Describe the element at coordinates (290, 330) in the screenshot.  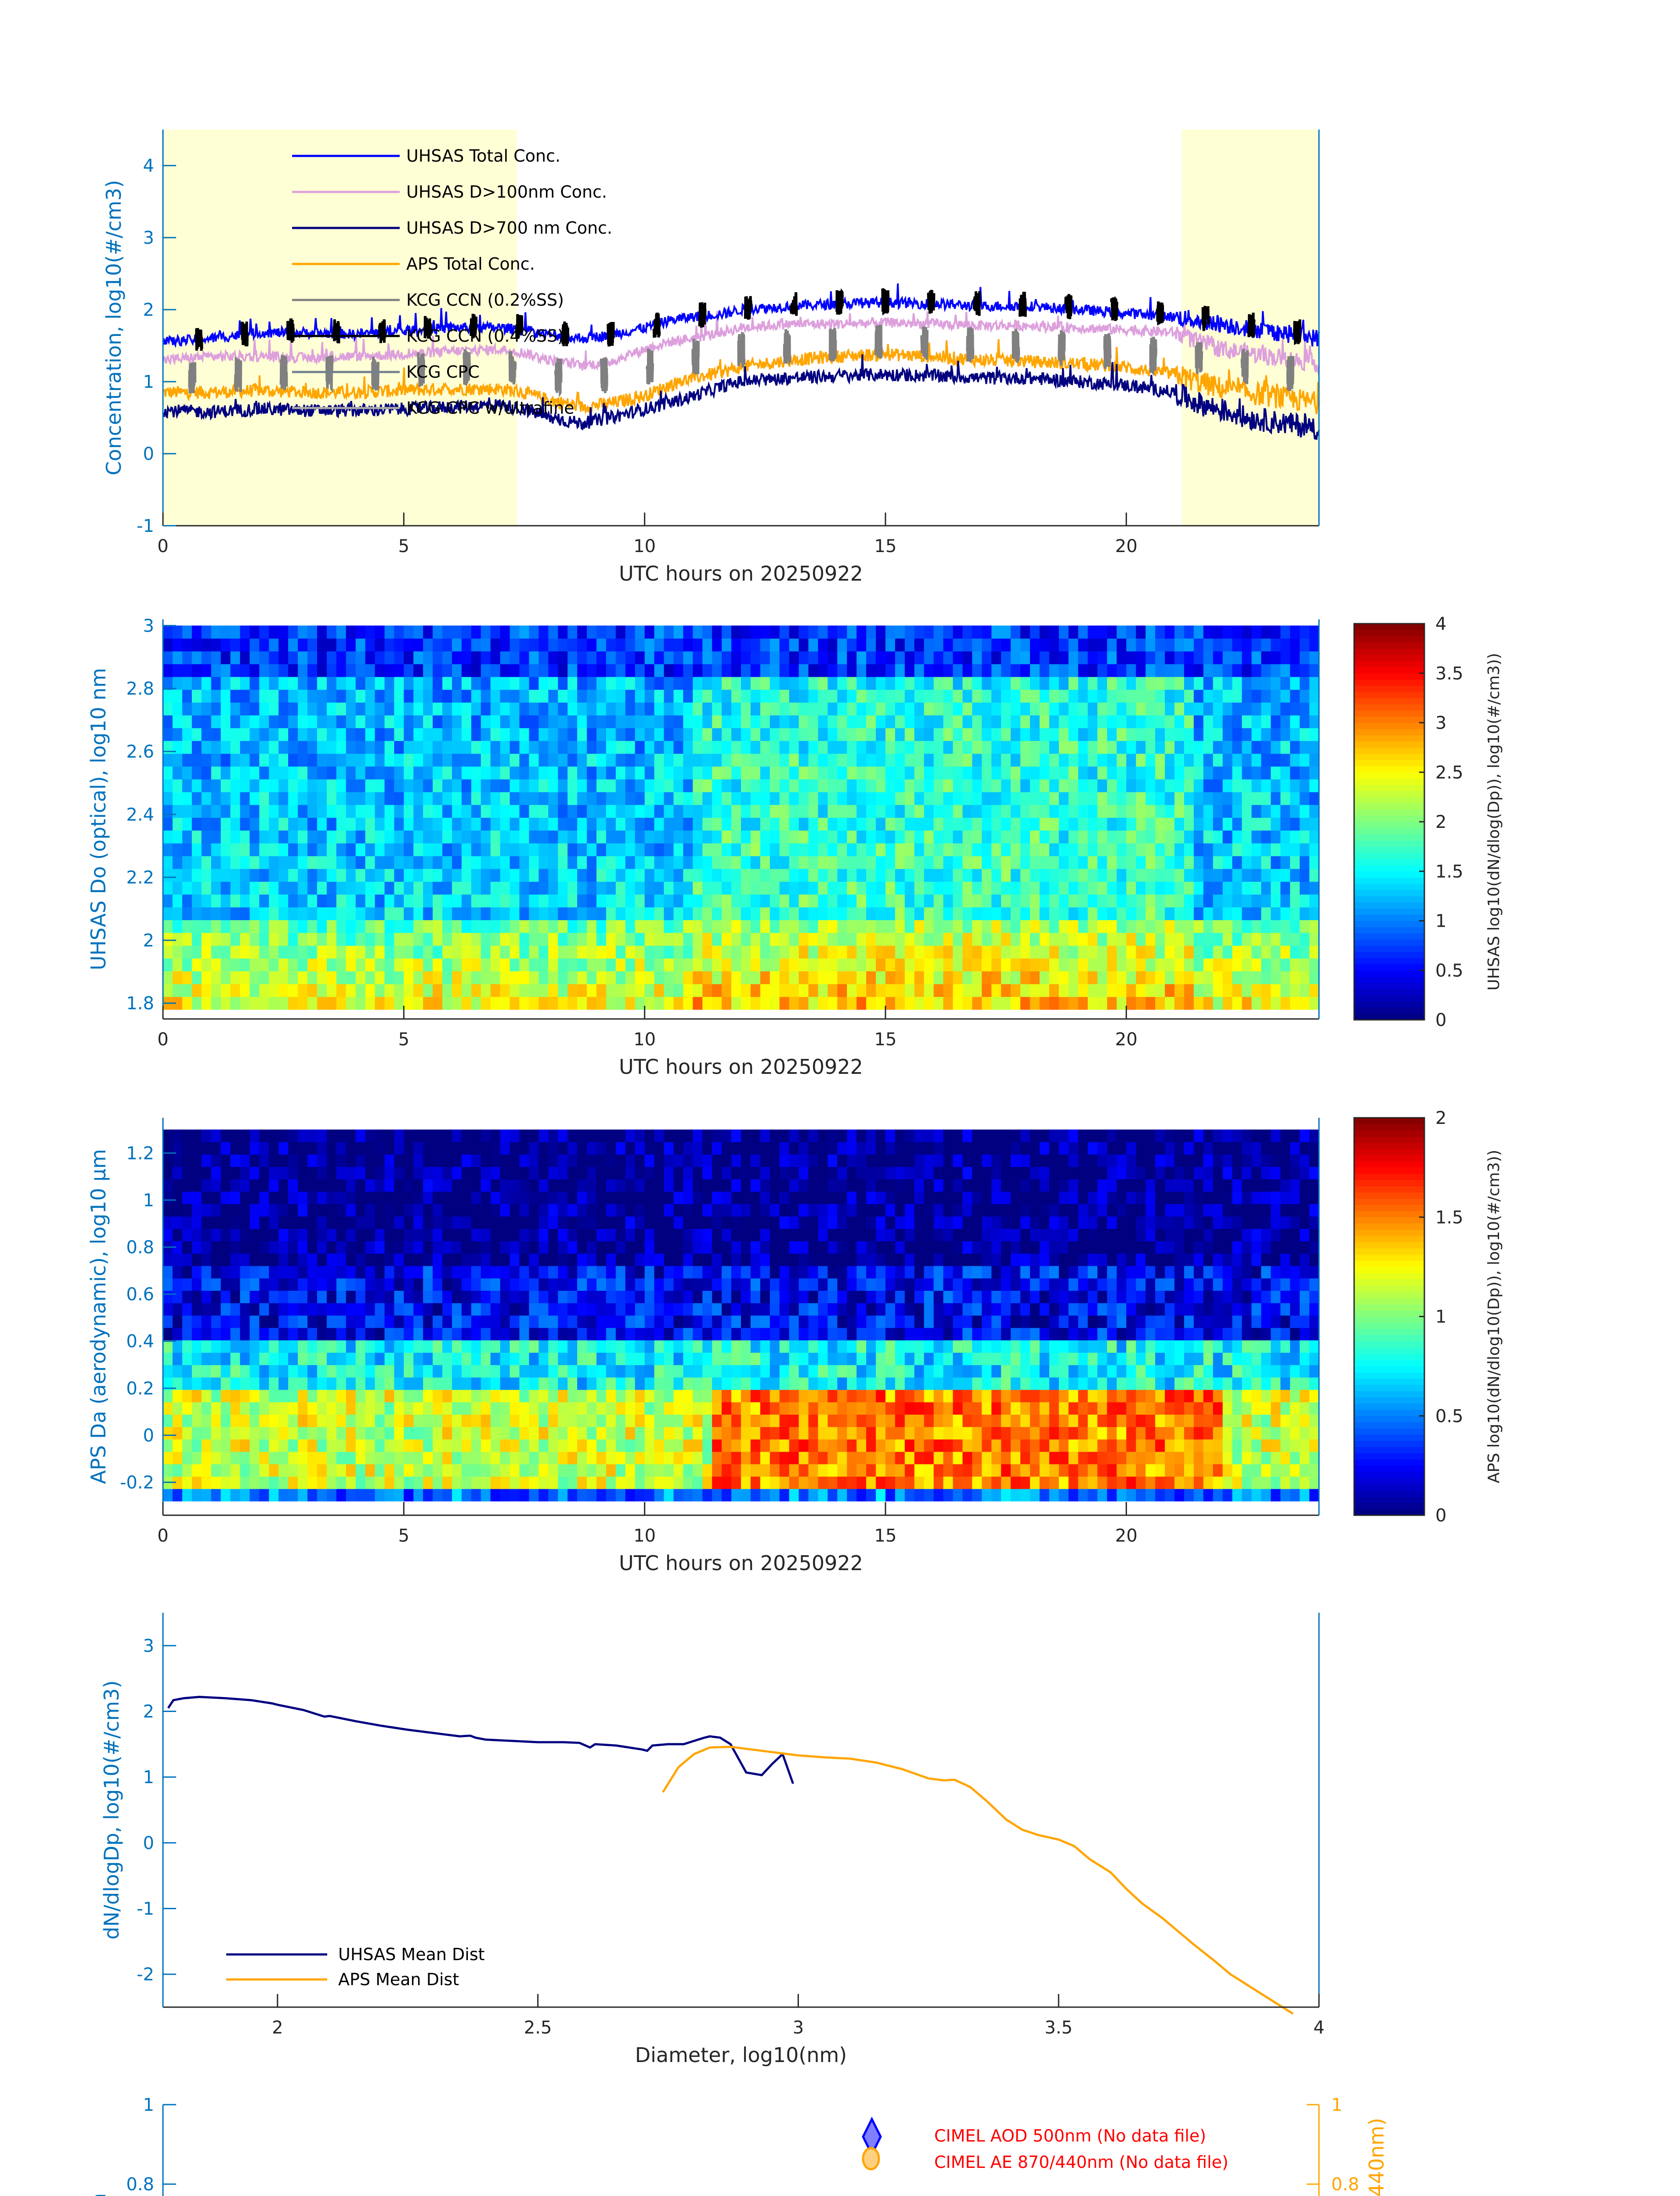
I see `ccn-04-burst` at that location.